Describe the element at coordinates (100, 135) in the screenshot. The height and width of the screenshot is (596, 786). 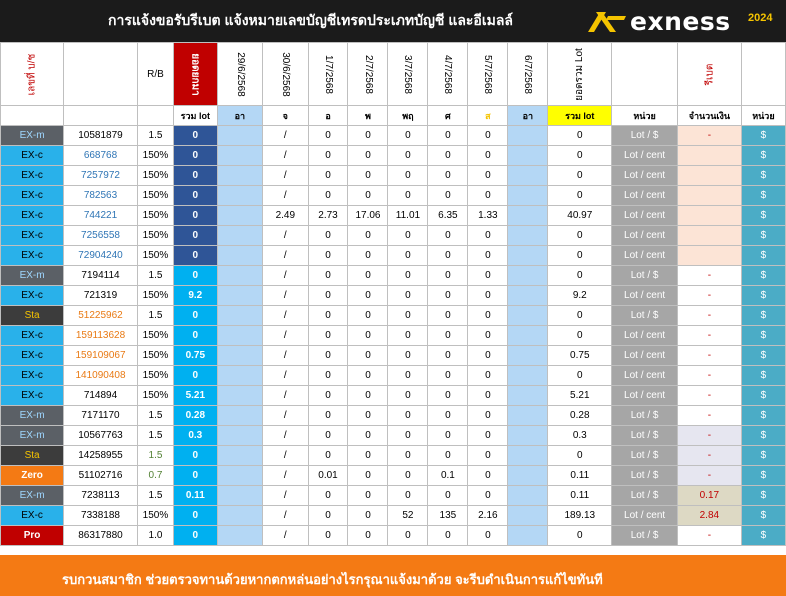
I see `account-number-cell: 10581879` at that location.